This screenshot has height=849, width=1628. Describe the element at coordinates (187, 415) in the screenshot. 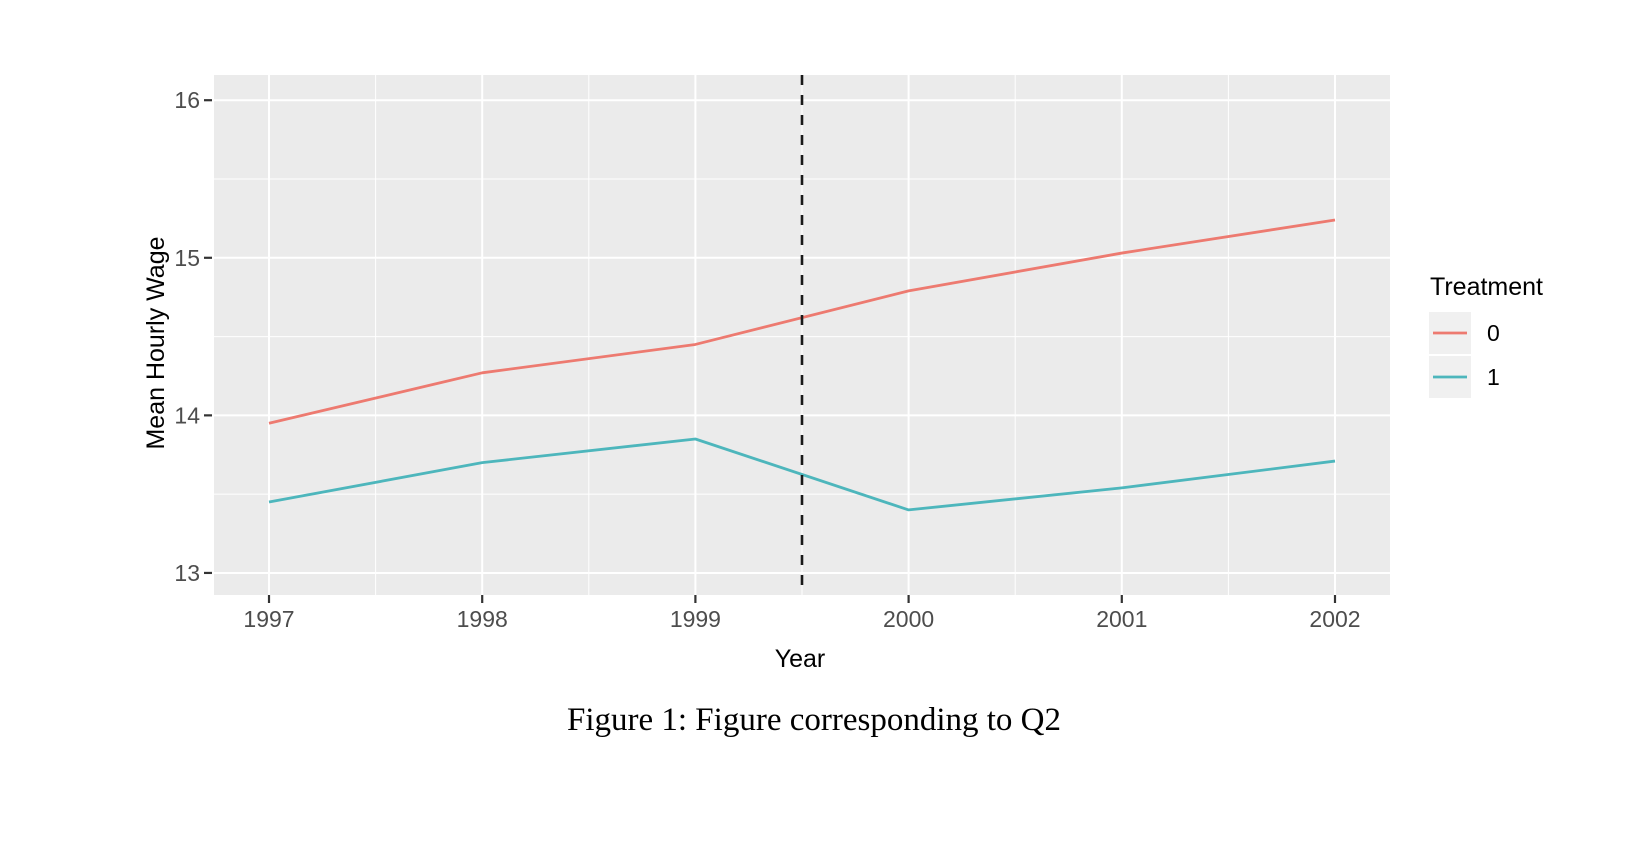

I see `y-tick-label: 14` at that location.